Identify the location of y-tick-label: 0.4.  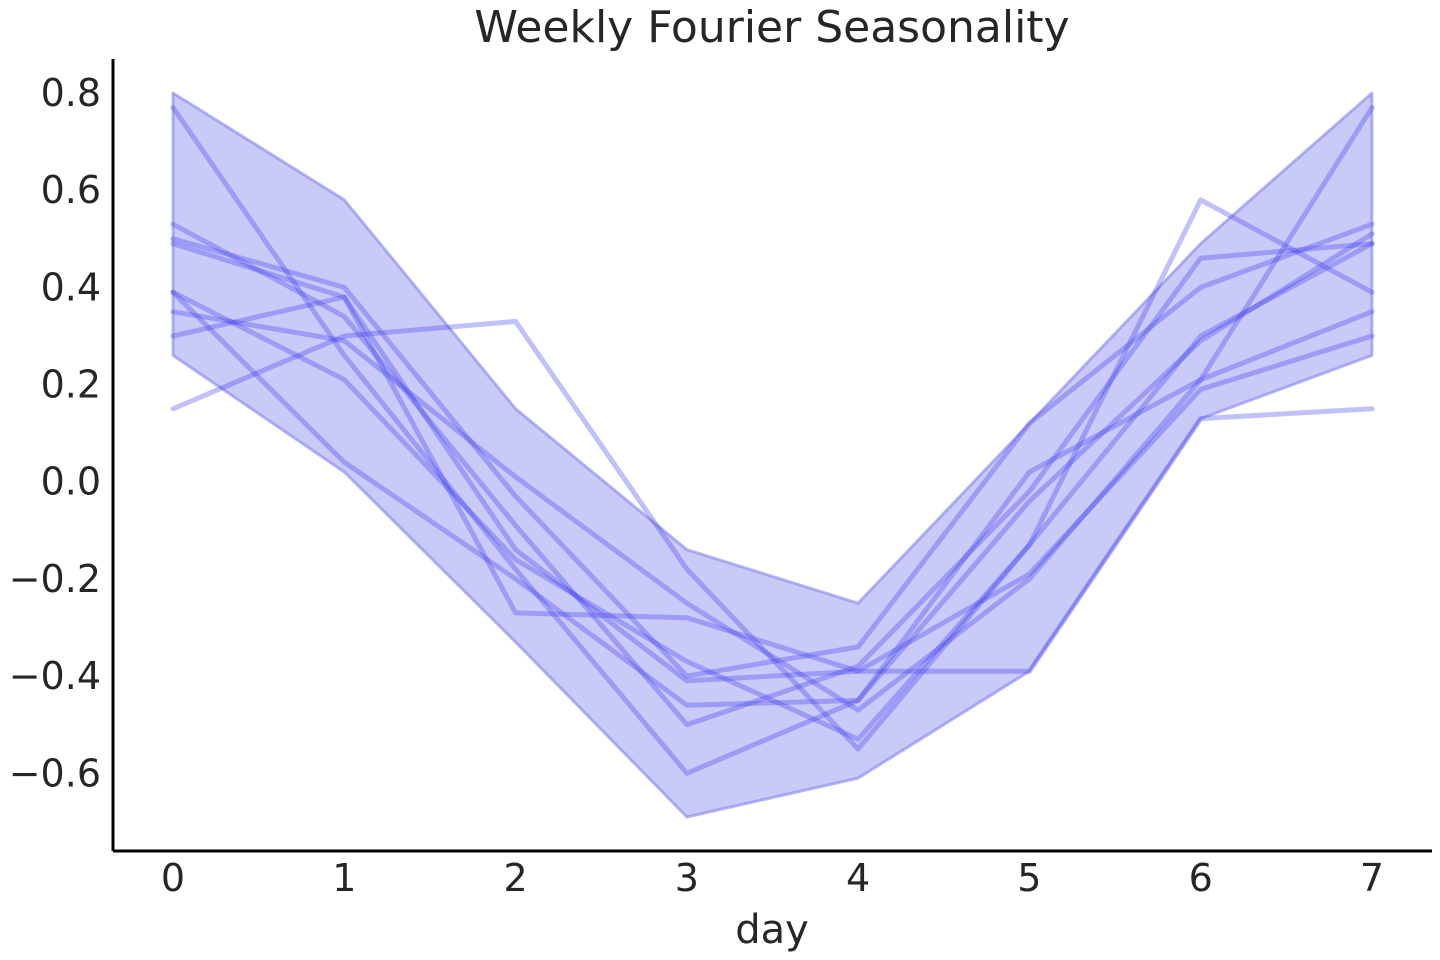
(71, 287).